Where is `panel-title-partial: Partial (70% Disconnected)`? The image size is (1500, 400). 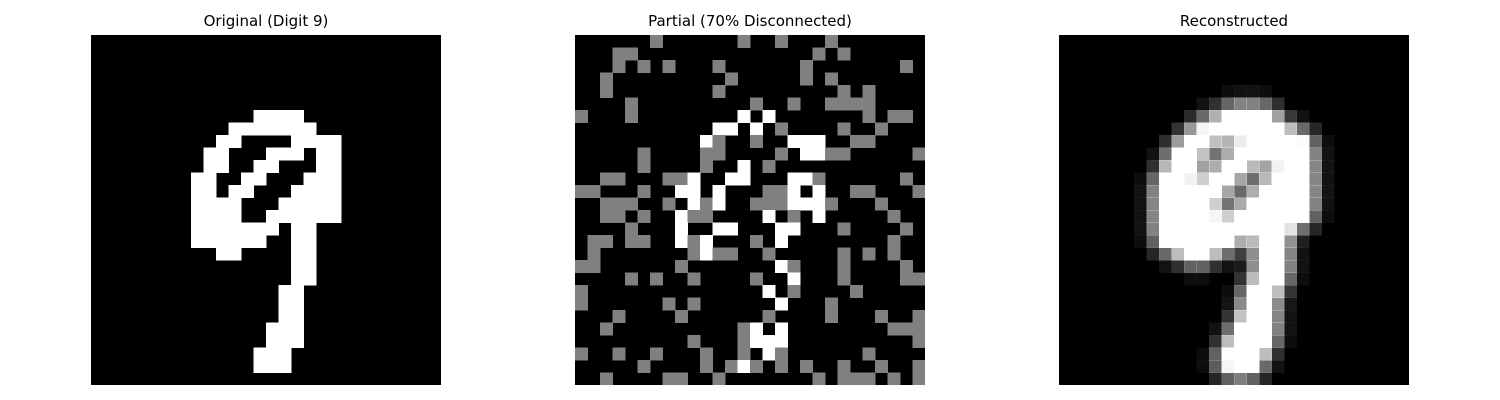 panel-title-partial: Partial (70% Disconnected) is located at coordinates (750, 21).